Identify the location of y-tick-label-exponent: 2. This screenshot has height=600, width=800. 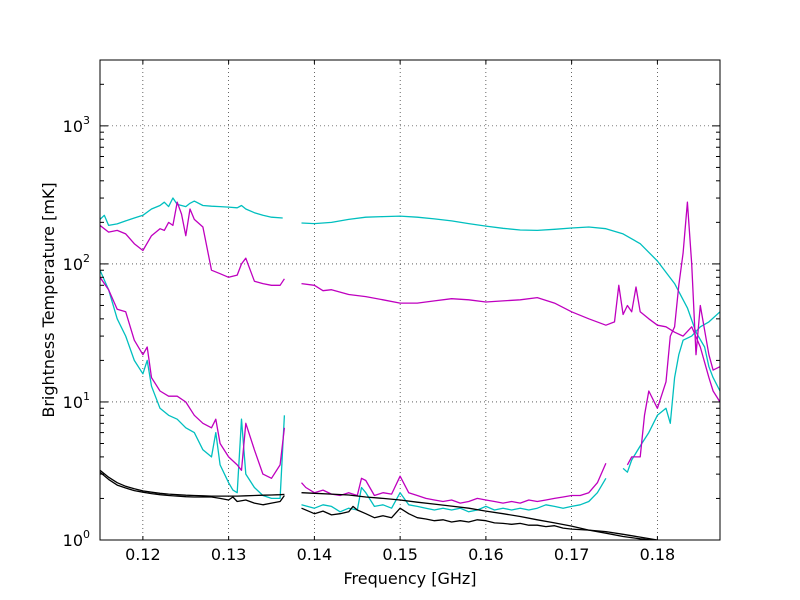
(86, 258).